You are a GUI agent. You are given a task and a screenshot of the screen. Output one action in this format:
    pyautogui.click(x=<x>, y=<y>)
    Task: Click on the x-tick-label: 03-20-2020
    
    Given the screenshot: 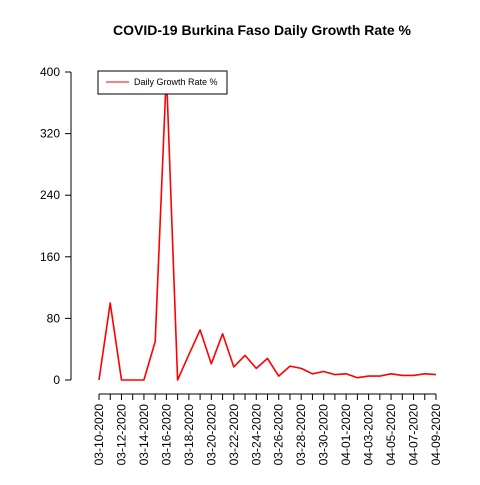 What is the action you would take?
    pyautogui.click(x=211, y=435)
    